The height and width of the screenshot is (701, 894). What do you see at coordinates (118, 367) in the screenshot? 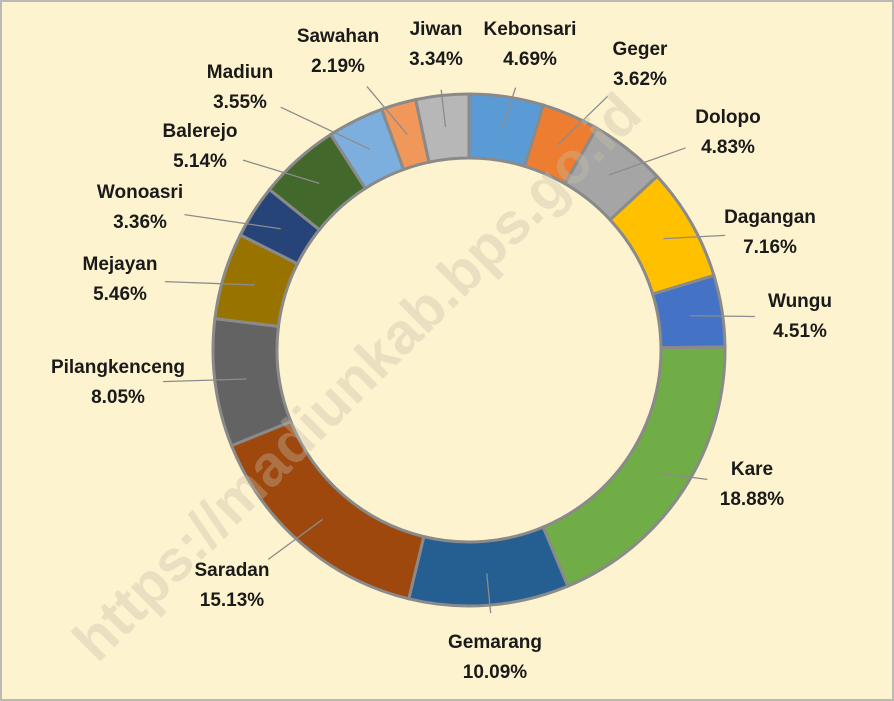
I see `category-label: Pilangkenceng` at bounding box center [118, 367].